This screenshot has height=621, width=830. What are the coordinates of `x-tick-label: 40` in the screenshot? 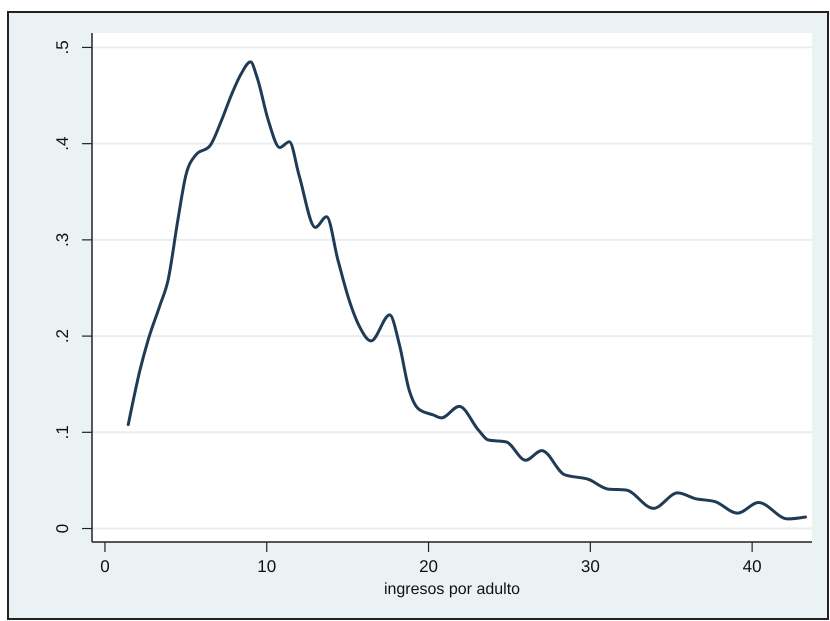 It's located at (752, 566).